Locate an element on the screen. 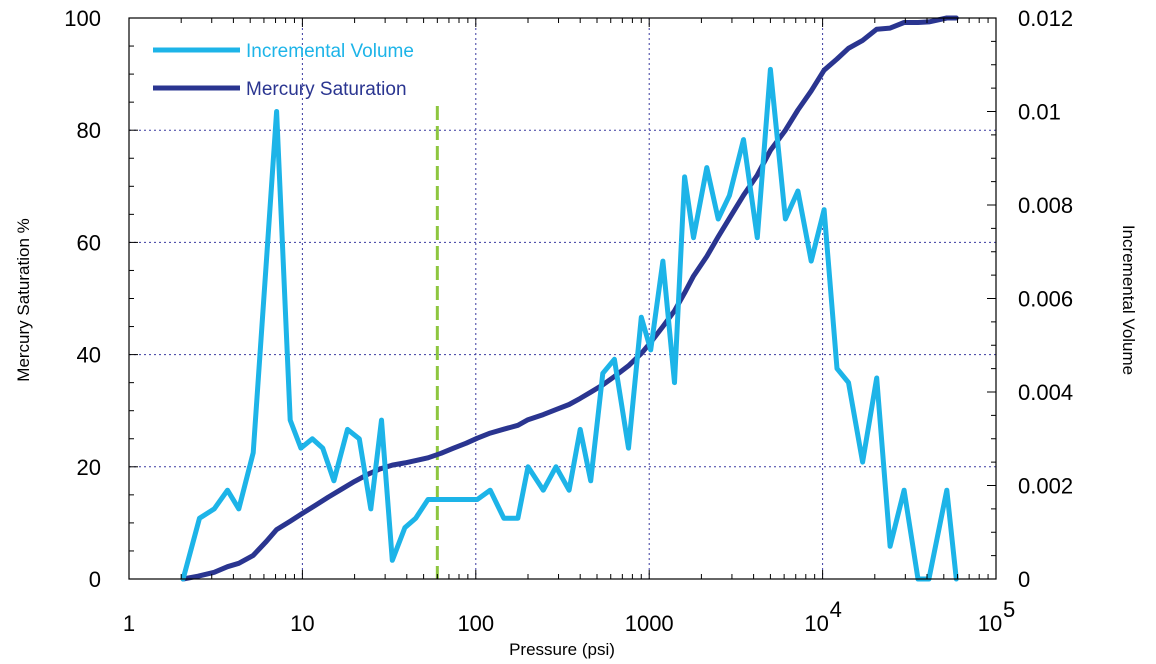 Image resolution: width=1156 pixels, height=664 pixels. right-y-tick-label: 0.008 is located at coordinates (1045, 205).